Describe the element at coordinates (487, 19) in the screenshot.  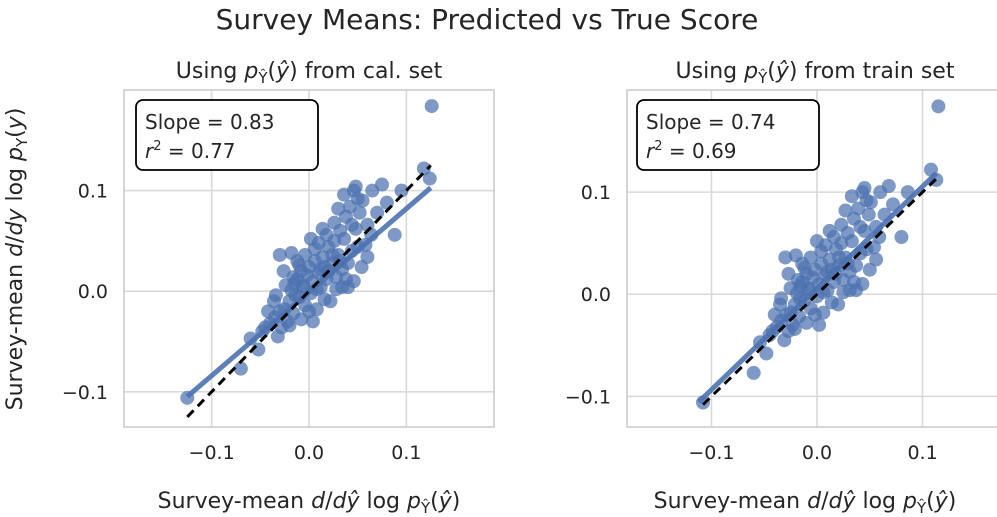
I see `figure-title: Survey Means: Predicted vs True Score` at that location.